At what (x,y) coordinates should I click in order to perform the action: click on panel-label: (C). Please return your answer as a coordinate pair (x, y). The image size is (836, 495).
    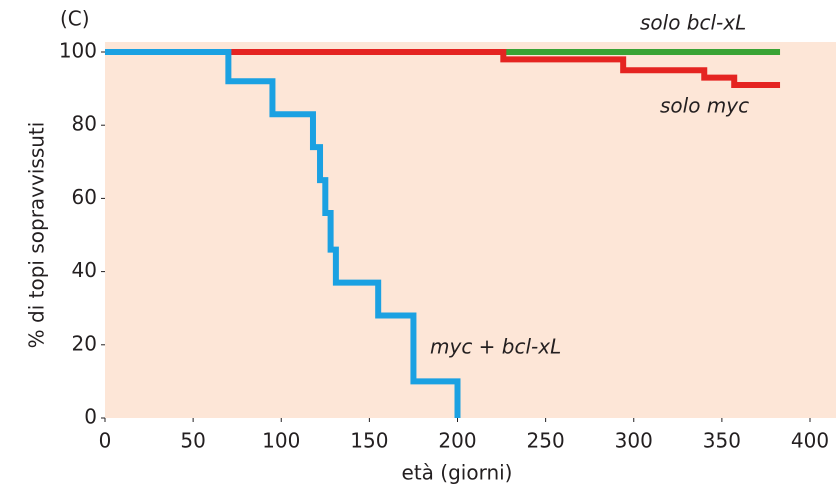
    Looking at the image, I should click on (75, 19).